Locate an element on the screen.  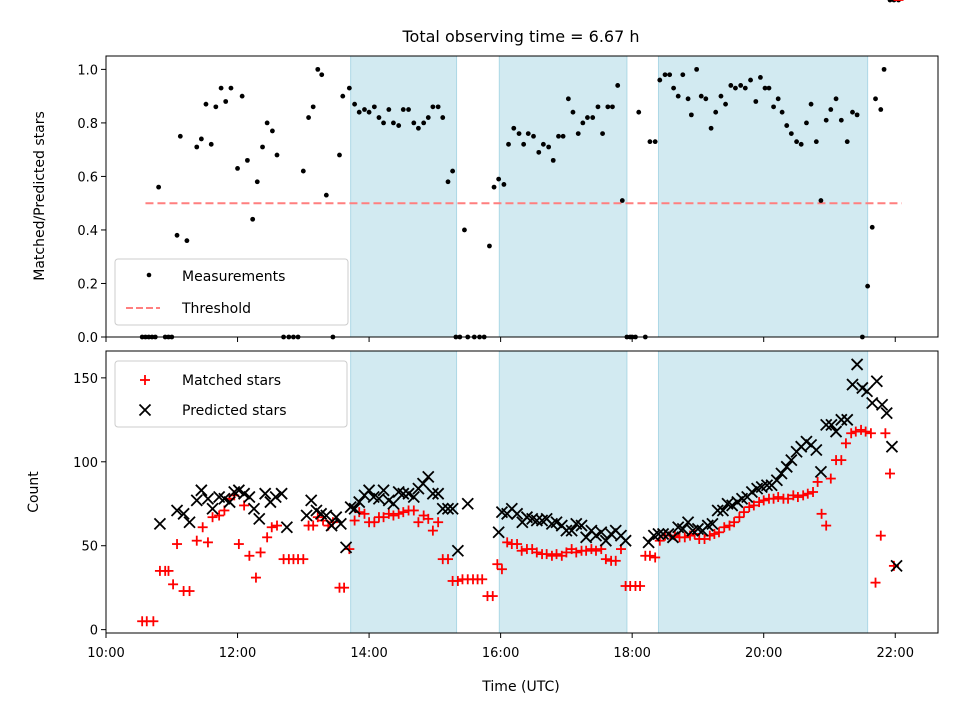
count-y-tick-label: 150 is located at coordinates (85, 379).